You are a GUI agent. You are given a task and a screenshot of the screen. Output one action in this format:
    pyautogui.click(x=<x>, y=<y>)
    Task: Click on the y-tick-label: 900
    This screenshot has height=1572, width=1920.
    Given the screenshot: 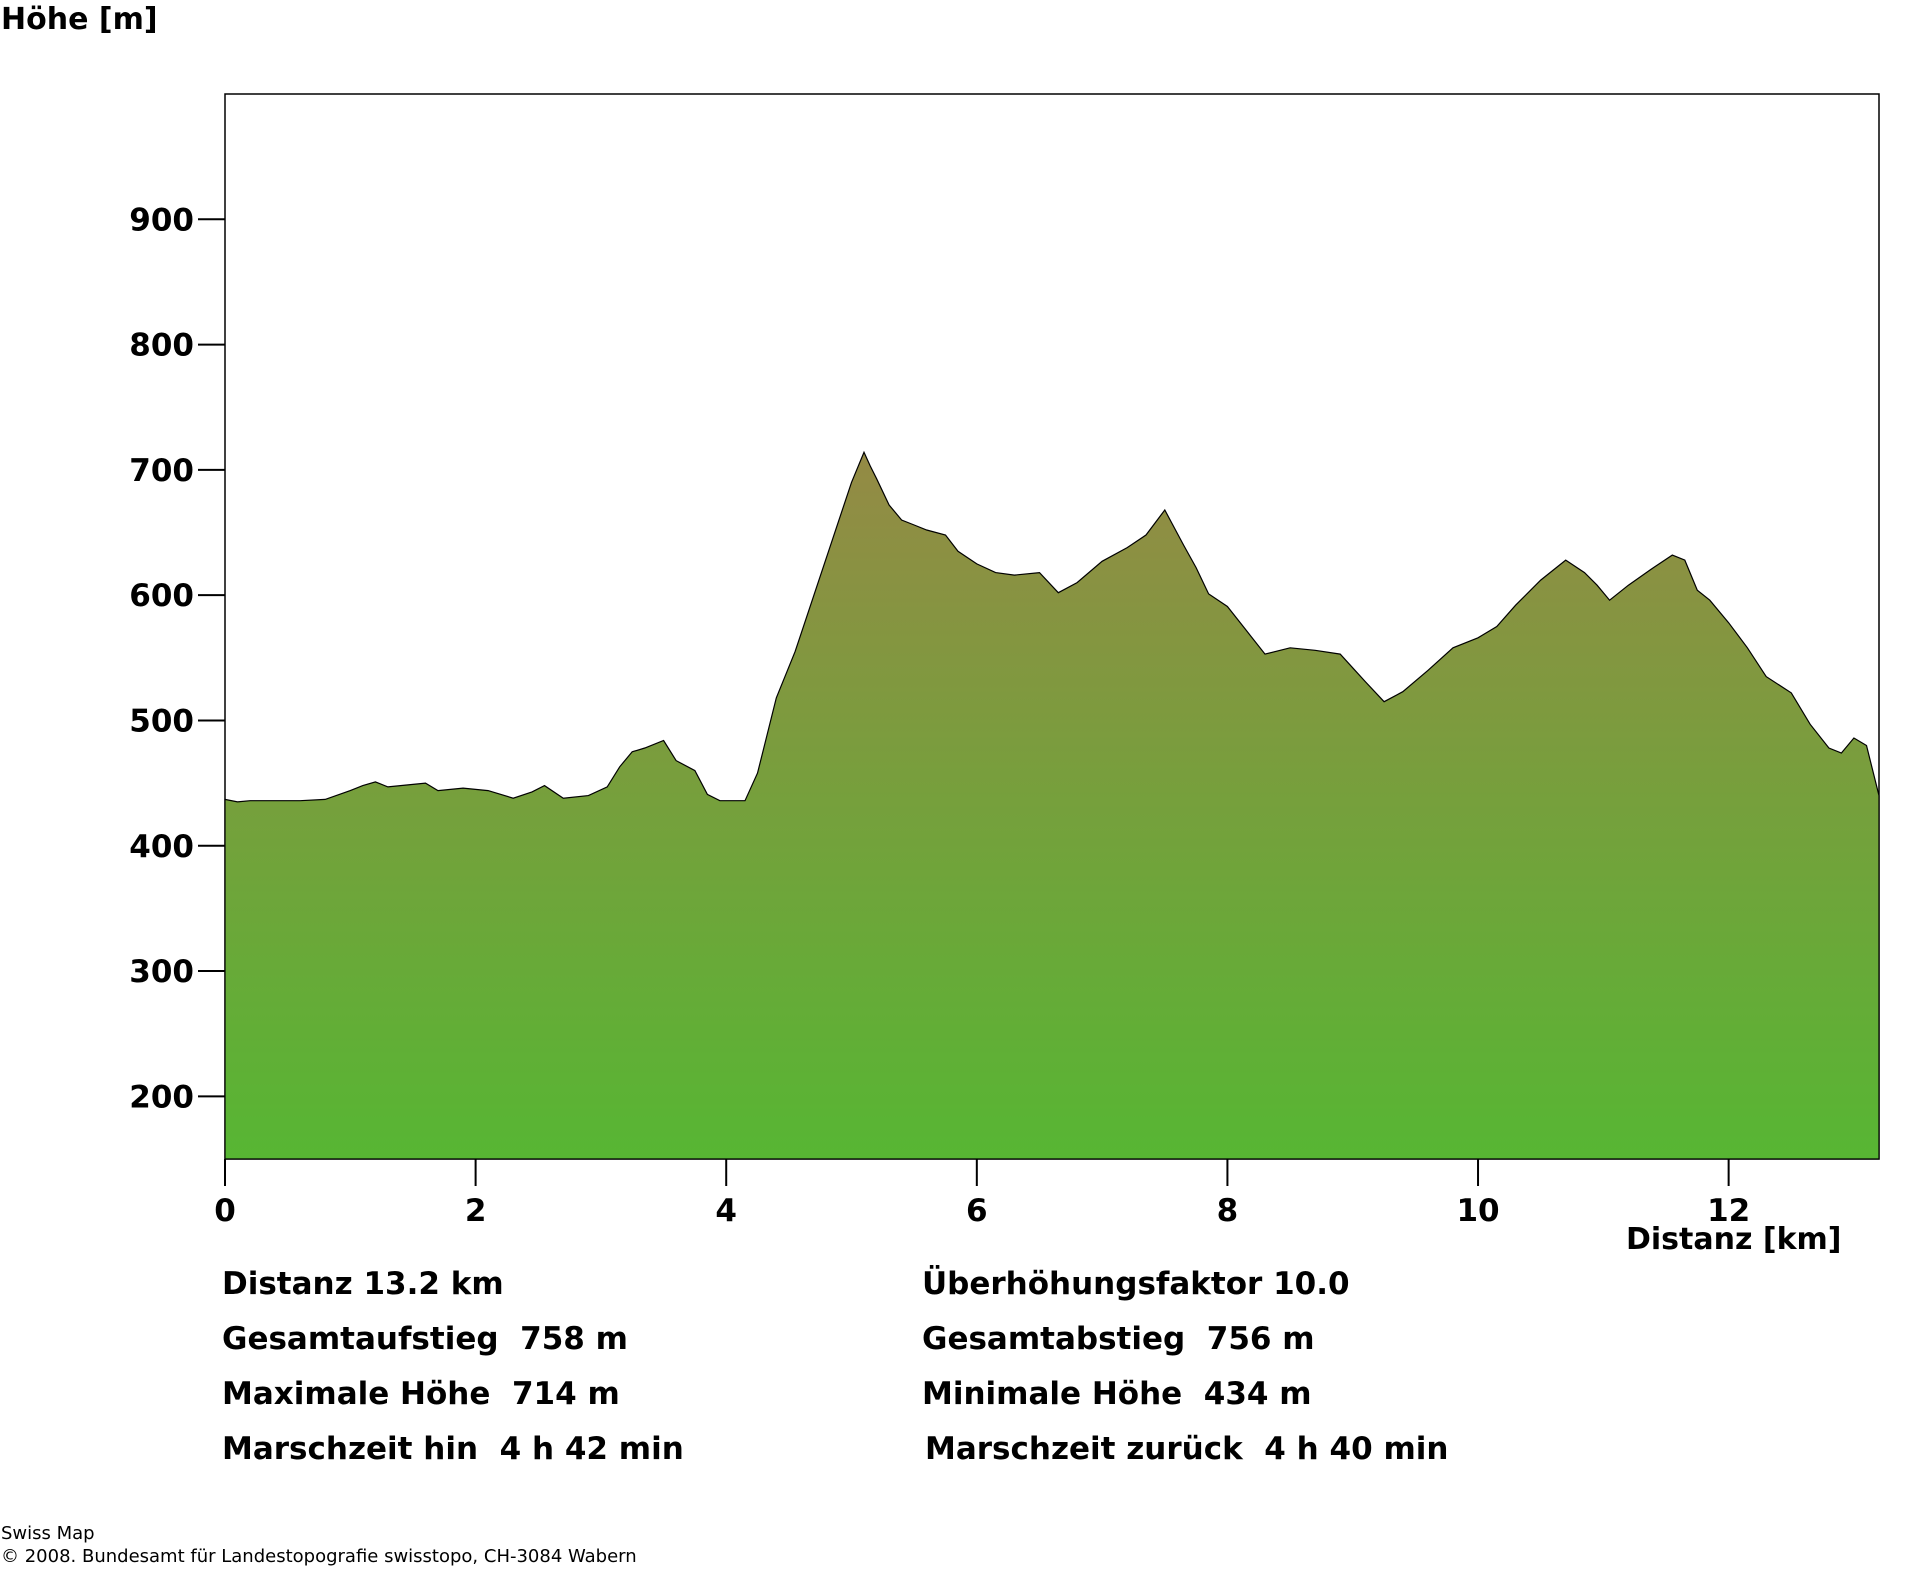 What is the action you would take?
    pyautogui.click(x=161, y=220)
    